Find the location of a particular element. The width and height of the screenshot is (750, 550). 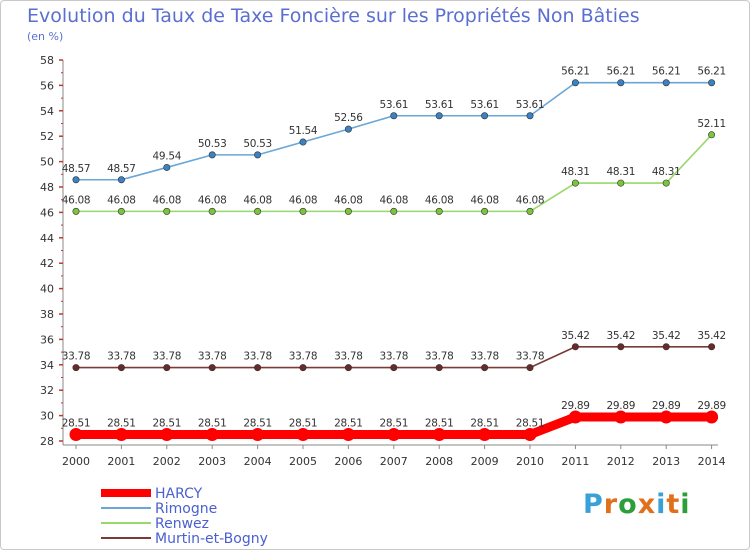

brand-letter: x is located at coordinates (647, 504).